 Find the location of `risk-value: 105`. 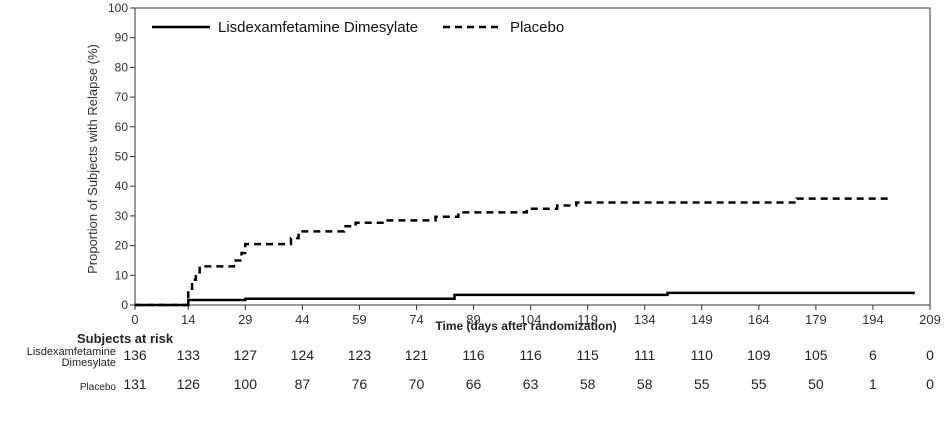

risk-value: 105 is located at coordinates (816, 355).